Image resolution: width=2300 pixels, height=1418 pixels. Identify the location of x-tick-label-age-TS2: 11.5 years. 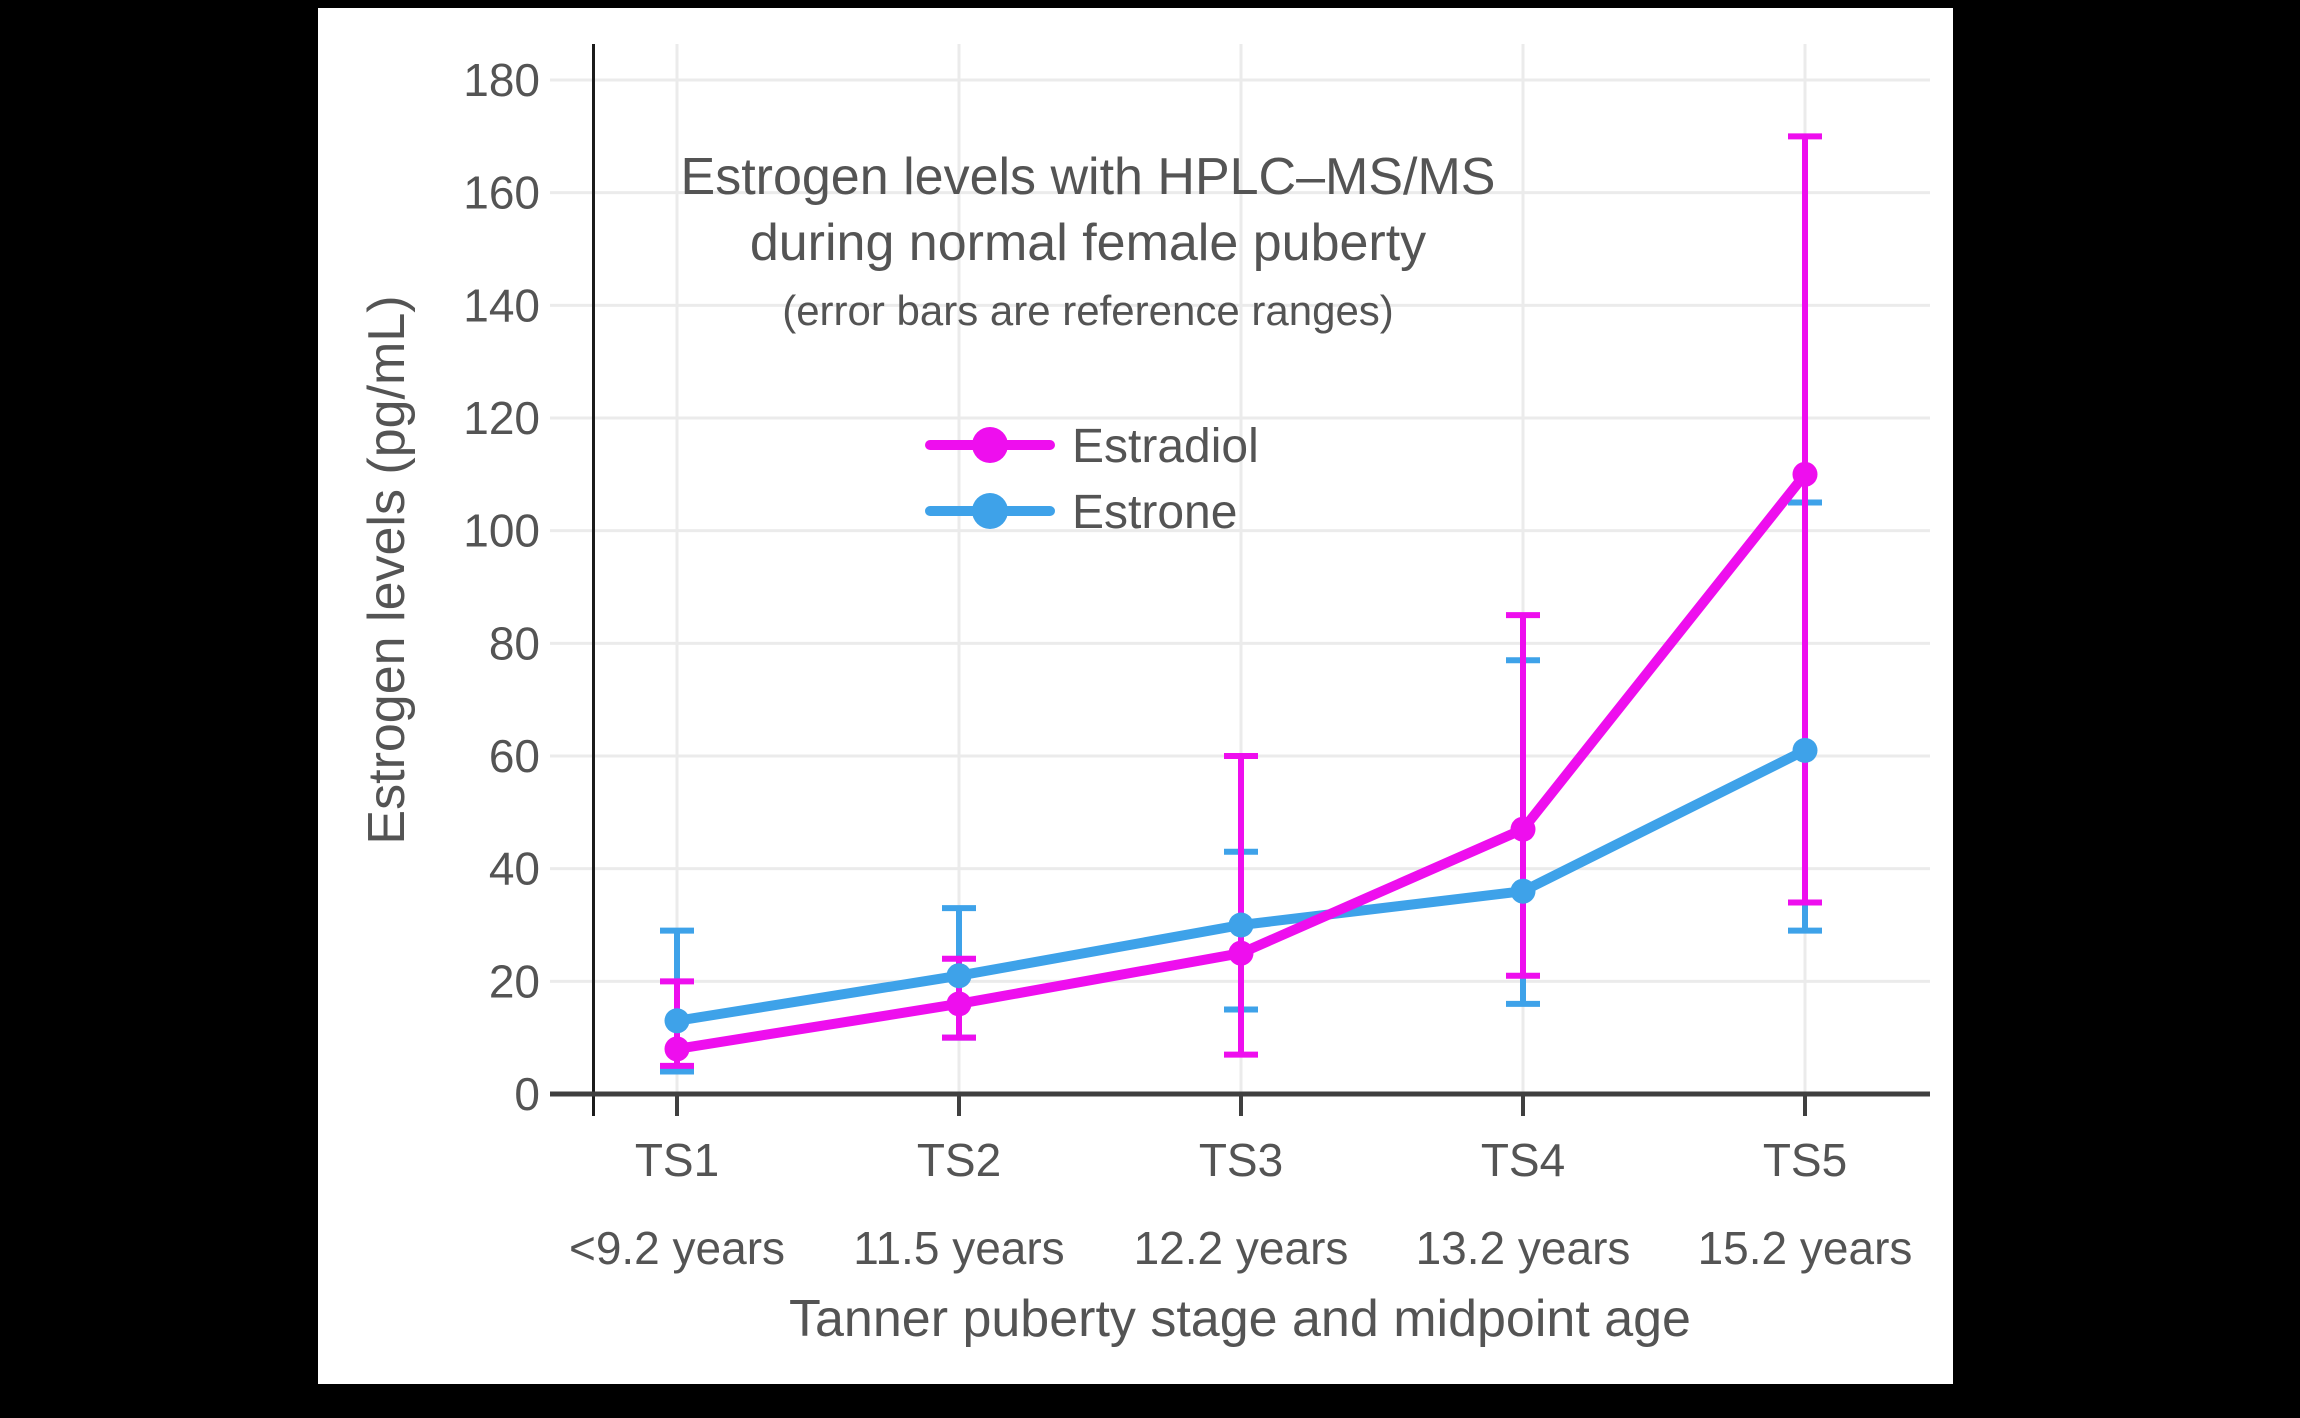
(958, 1248).